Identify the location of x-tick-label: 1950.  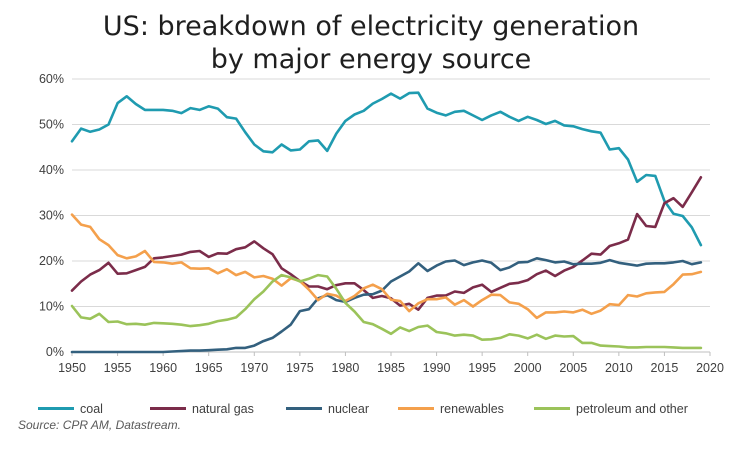
(72, 368).